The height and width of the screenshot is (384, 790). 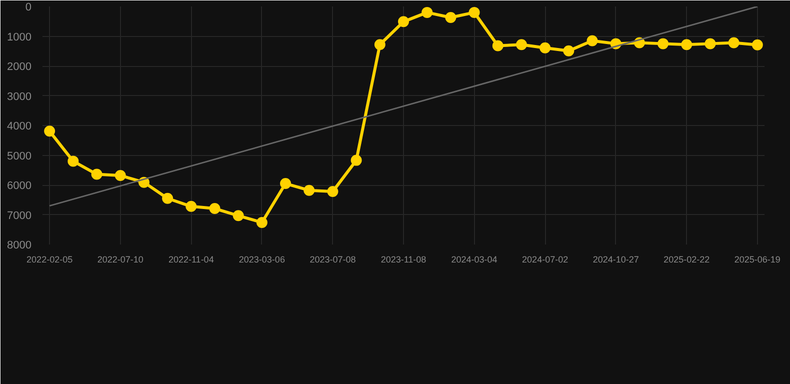 I want to click on y-tick-label: 7000, so click(x=19, y=216).